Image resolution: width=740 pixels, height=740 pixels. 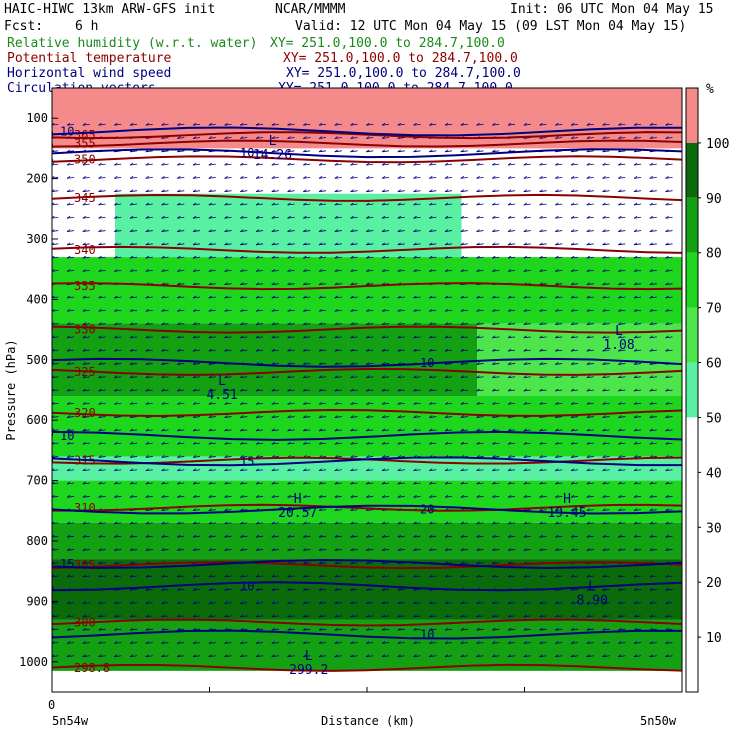 What do you see at coordinates (618, 345) in the screenshot?
I see `extremum-value: 1.08` at bounding box center [618, 345].